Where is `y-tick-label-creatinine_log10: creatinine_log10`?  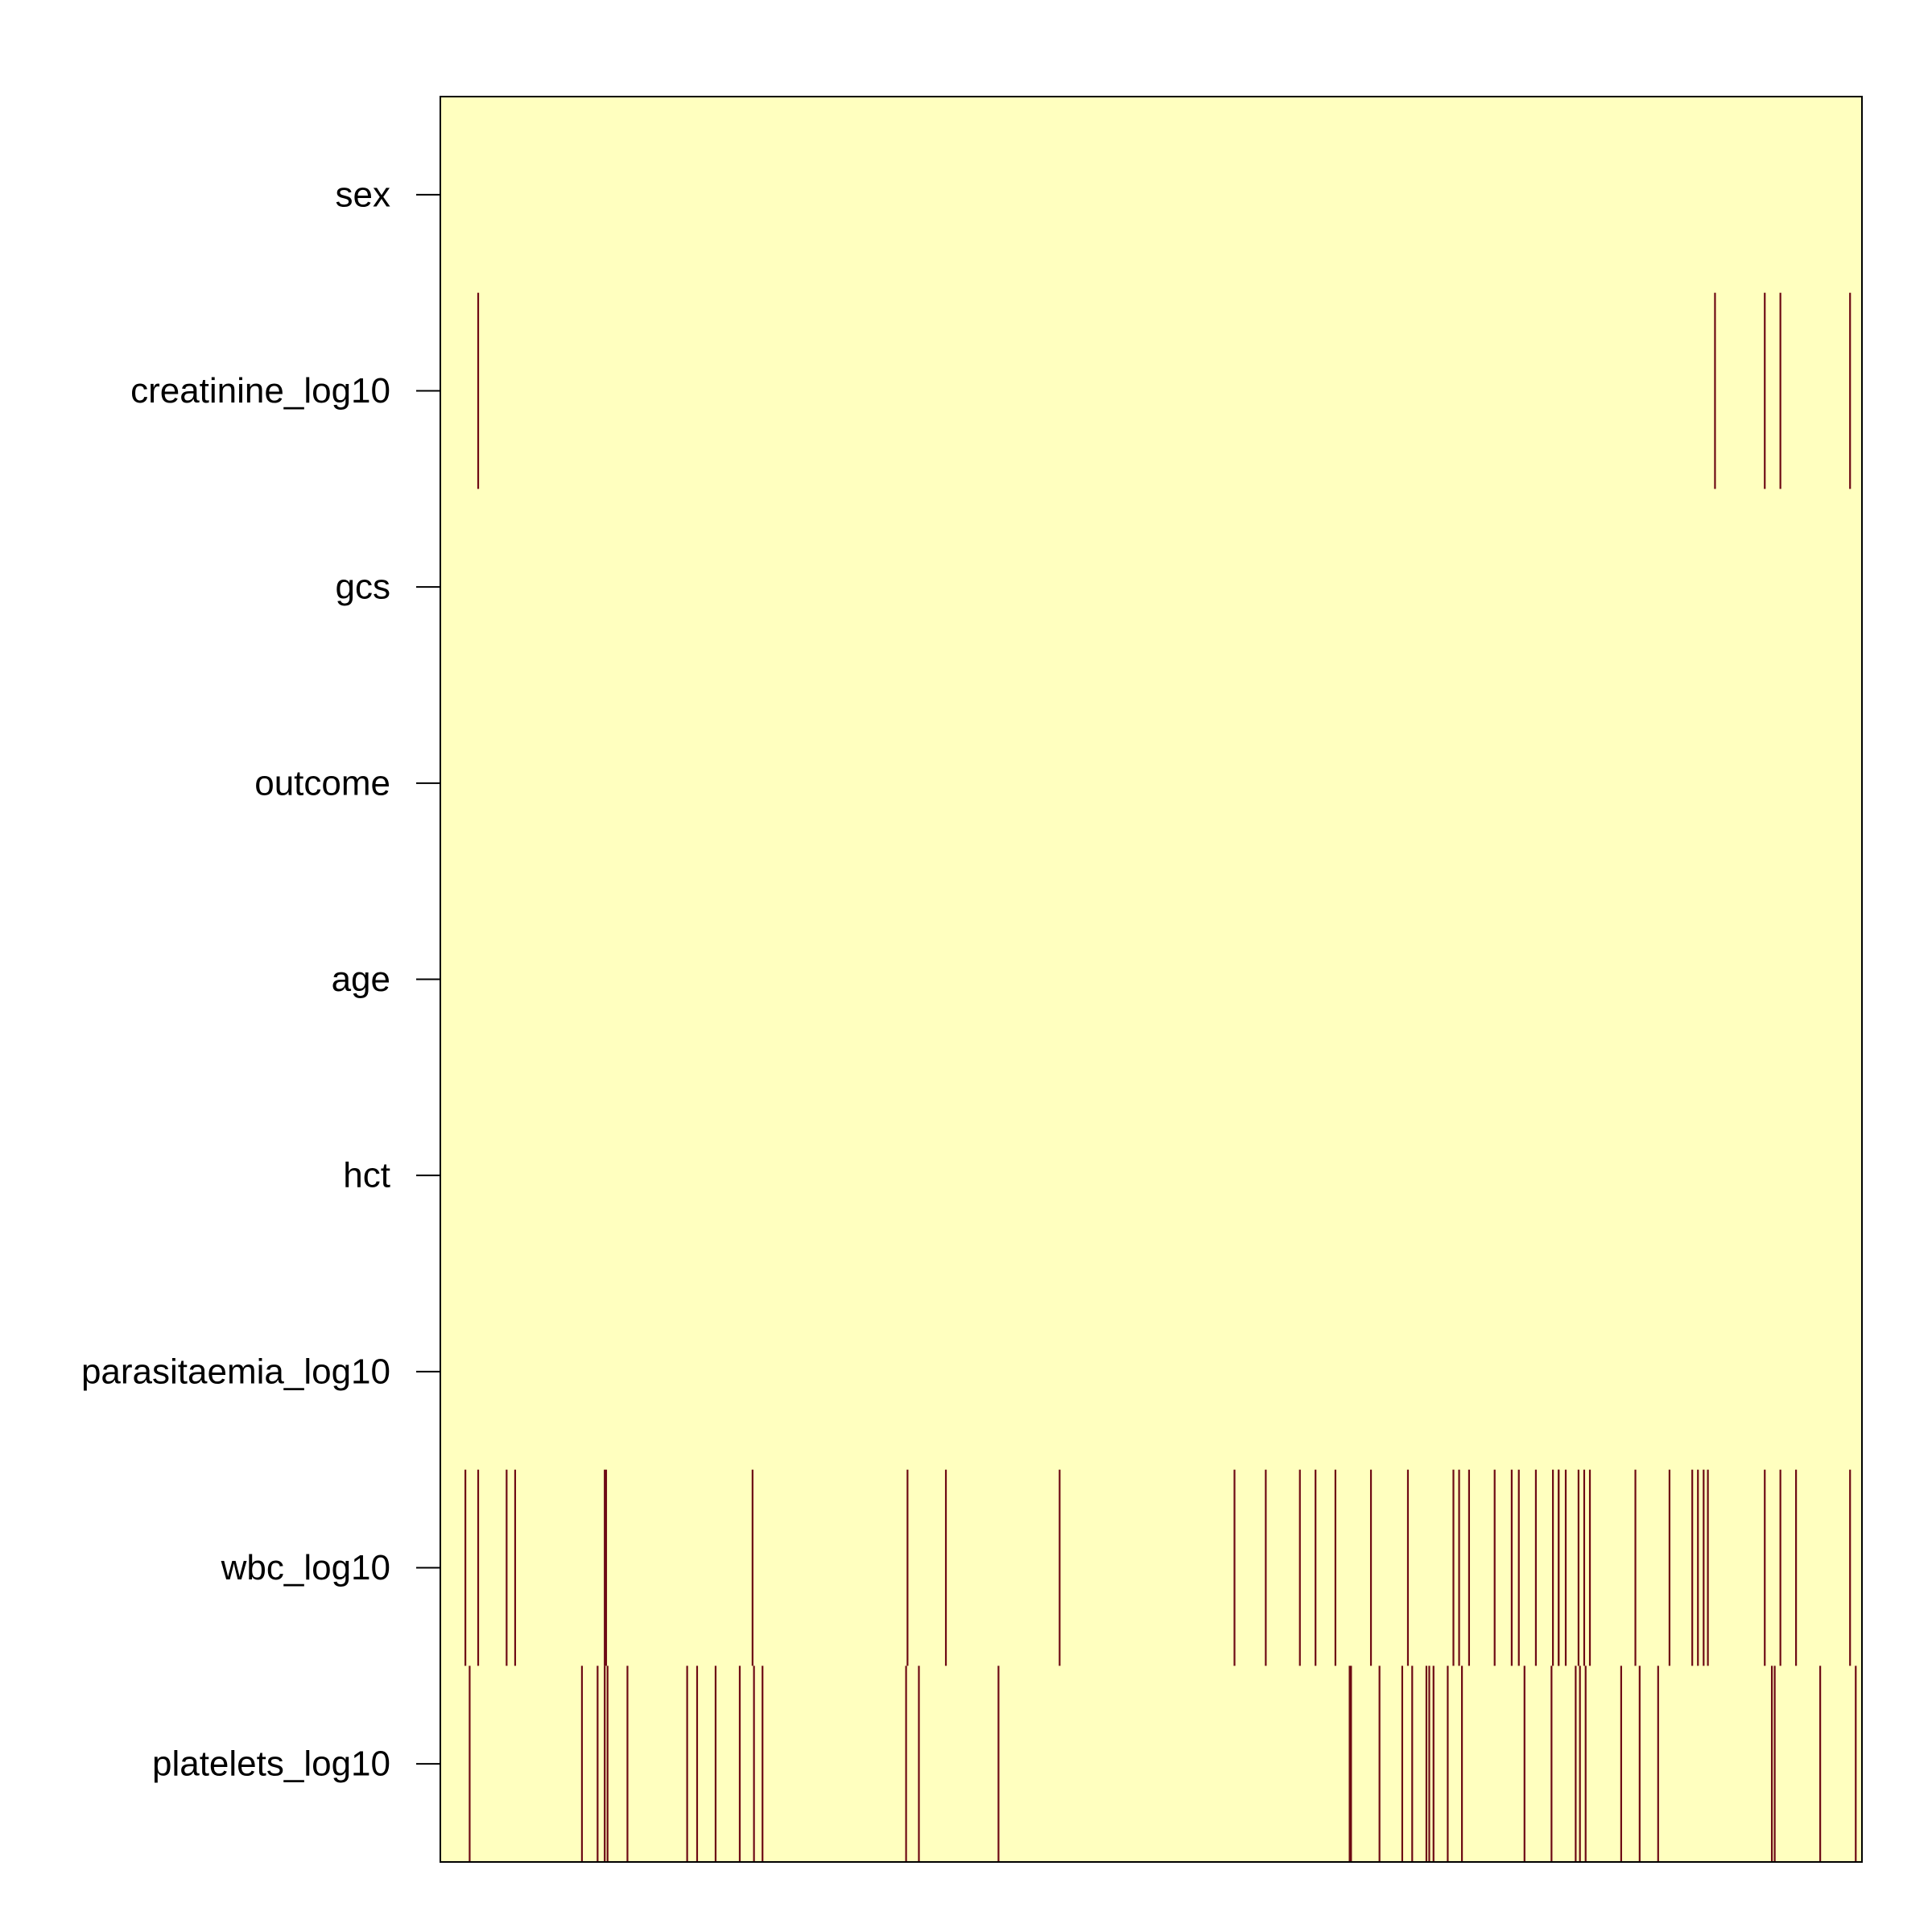
y-tick-label-creatinine_log10: creatinine_log10 is located at coordinates (260, 391).